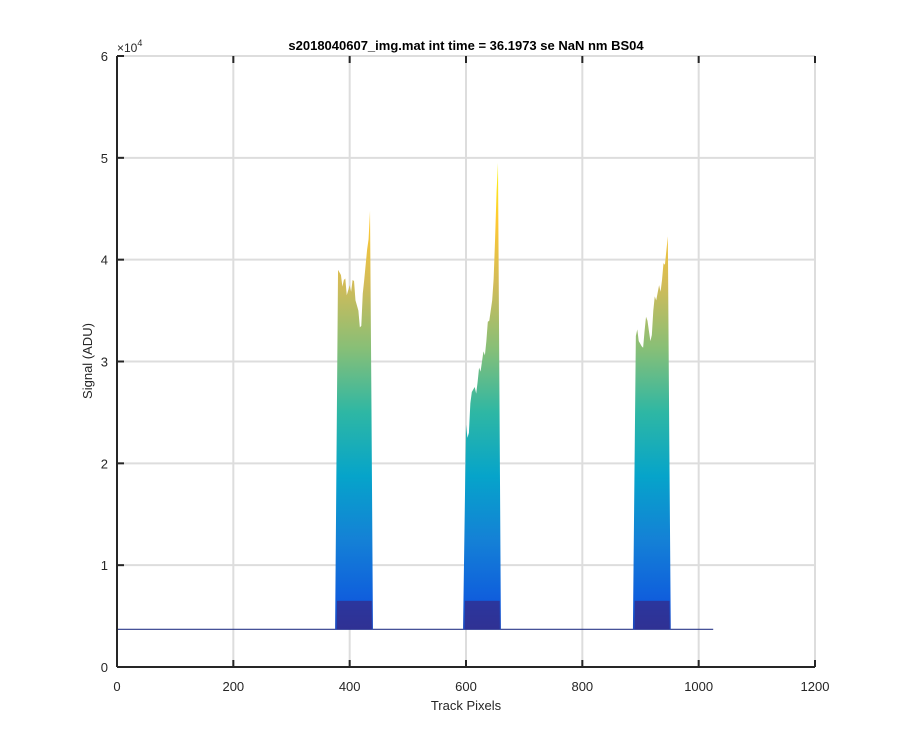 This screenshot has height=750, width=900. Describe the element at coordinates (104, 362) in the screenshot. I see `y-tick-label: 3` at that location.